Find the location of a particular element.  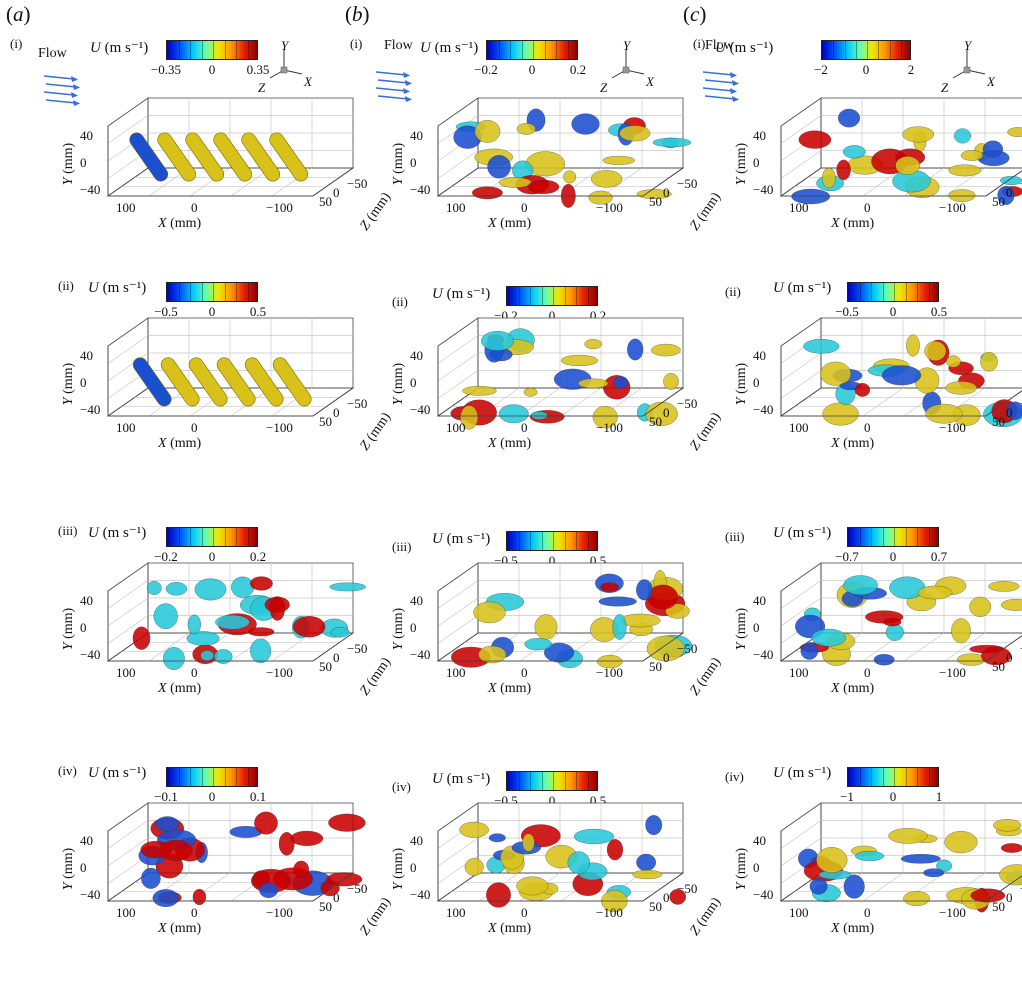

colorbar-tick-min: −0.7 is located at coordinates (847, 557).